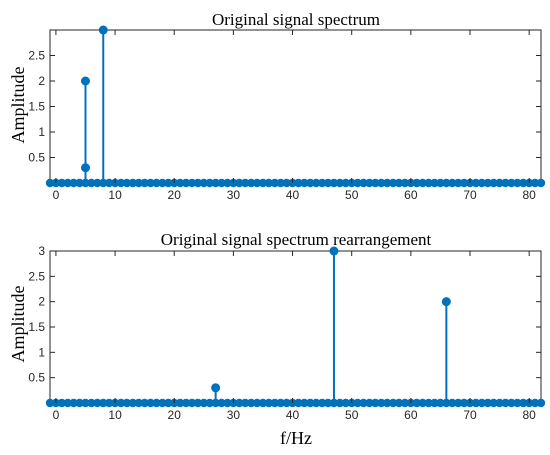  I want to click on bottom-x-tick-label: 80, so click(529, 415).